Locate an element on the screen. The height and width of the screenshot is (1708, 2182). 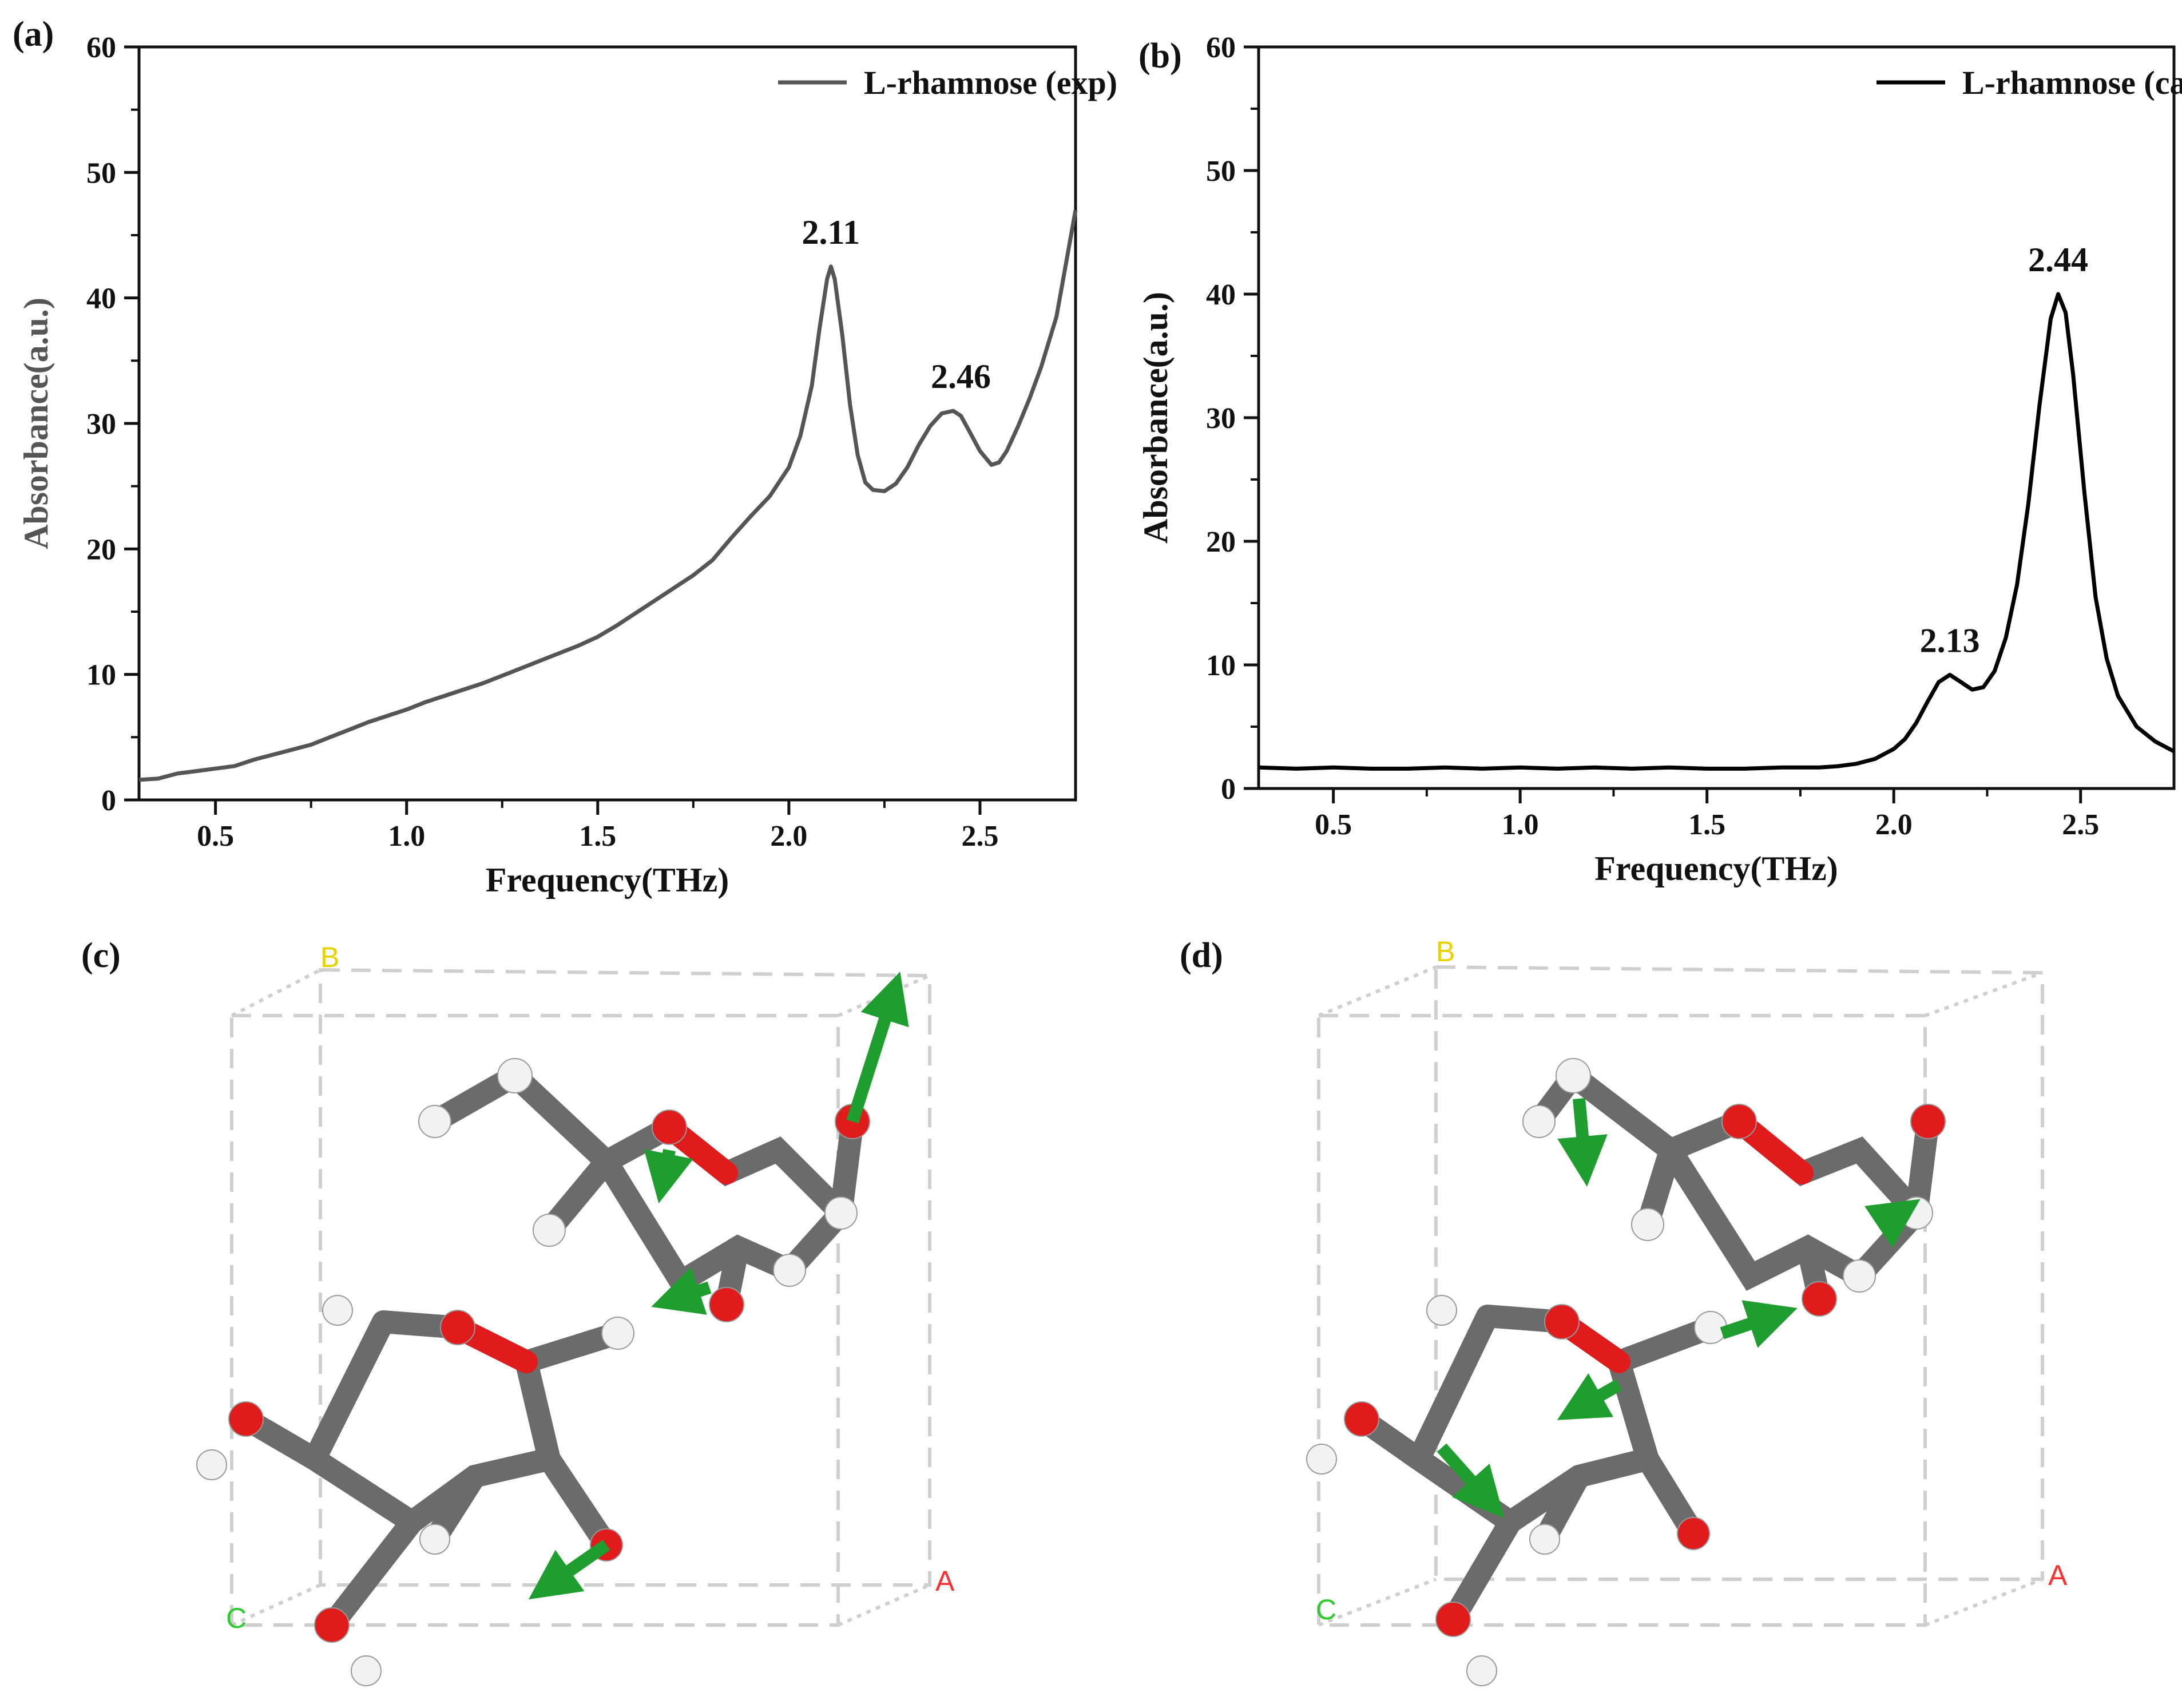
cell-axis-a-c: A is located at coordinates (945, 1581).